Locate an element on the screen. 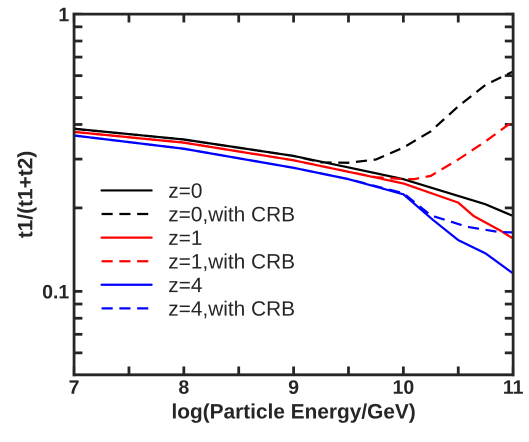  y-axis-title: t1/(t1+t2) is located at coordinates (27, 195).